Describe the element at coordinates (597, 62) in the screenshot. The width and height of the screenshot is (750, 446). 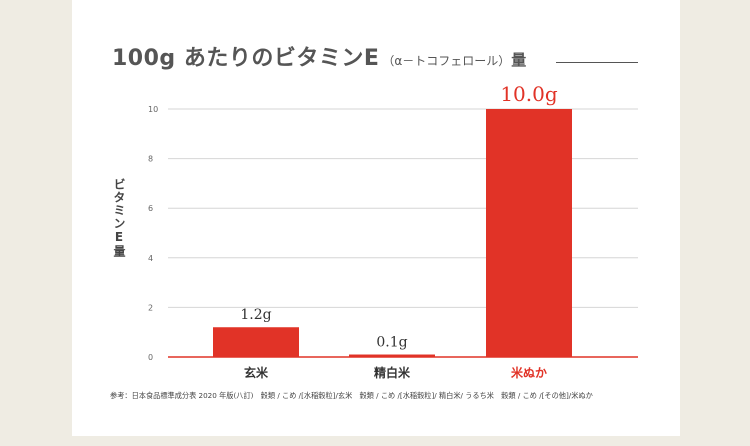
I see `title-rule` at that location.